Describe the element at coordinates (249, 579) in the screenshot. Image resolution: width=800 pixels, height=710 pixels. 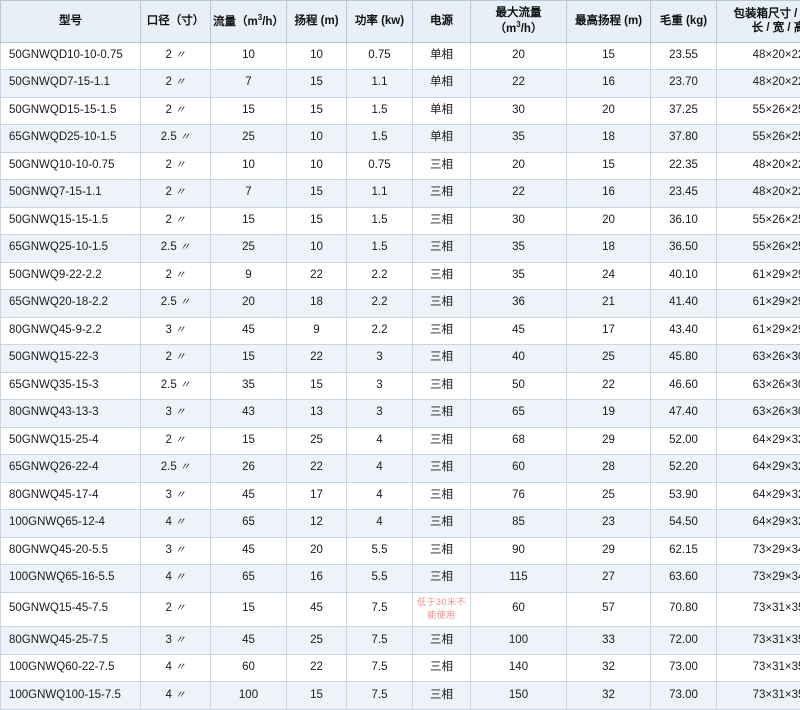
I see `cell-flow: 65` at that location.